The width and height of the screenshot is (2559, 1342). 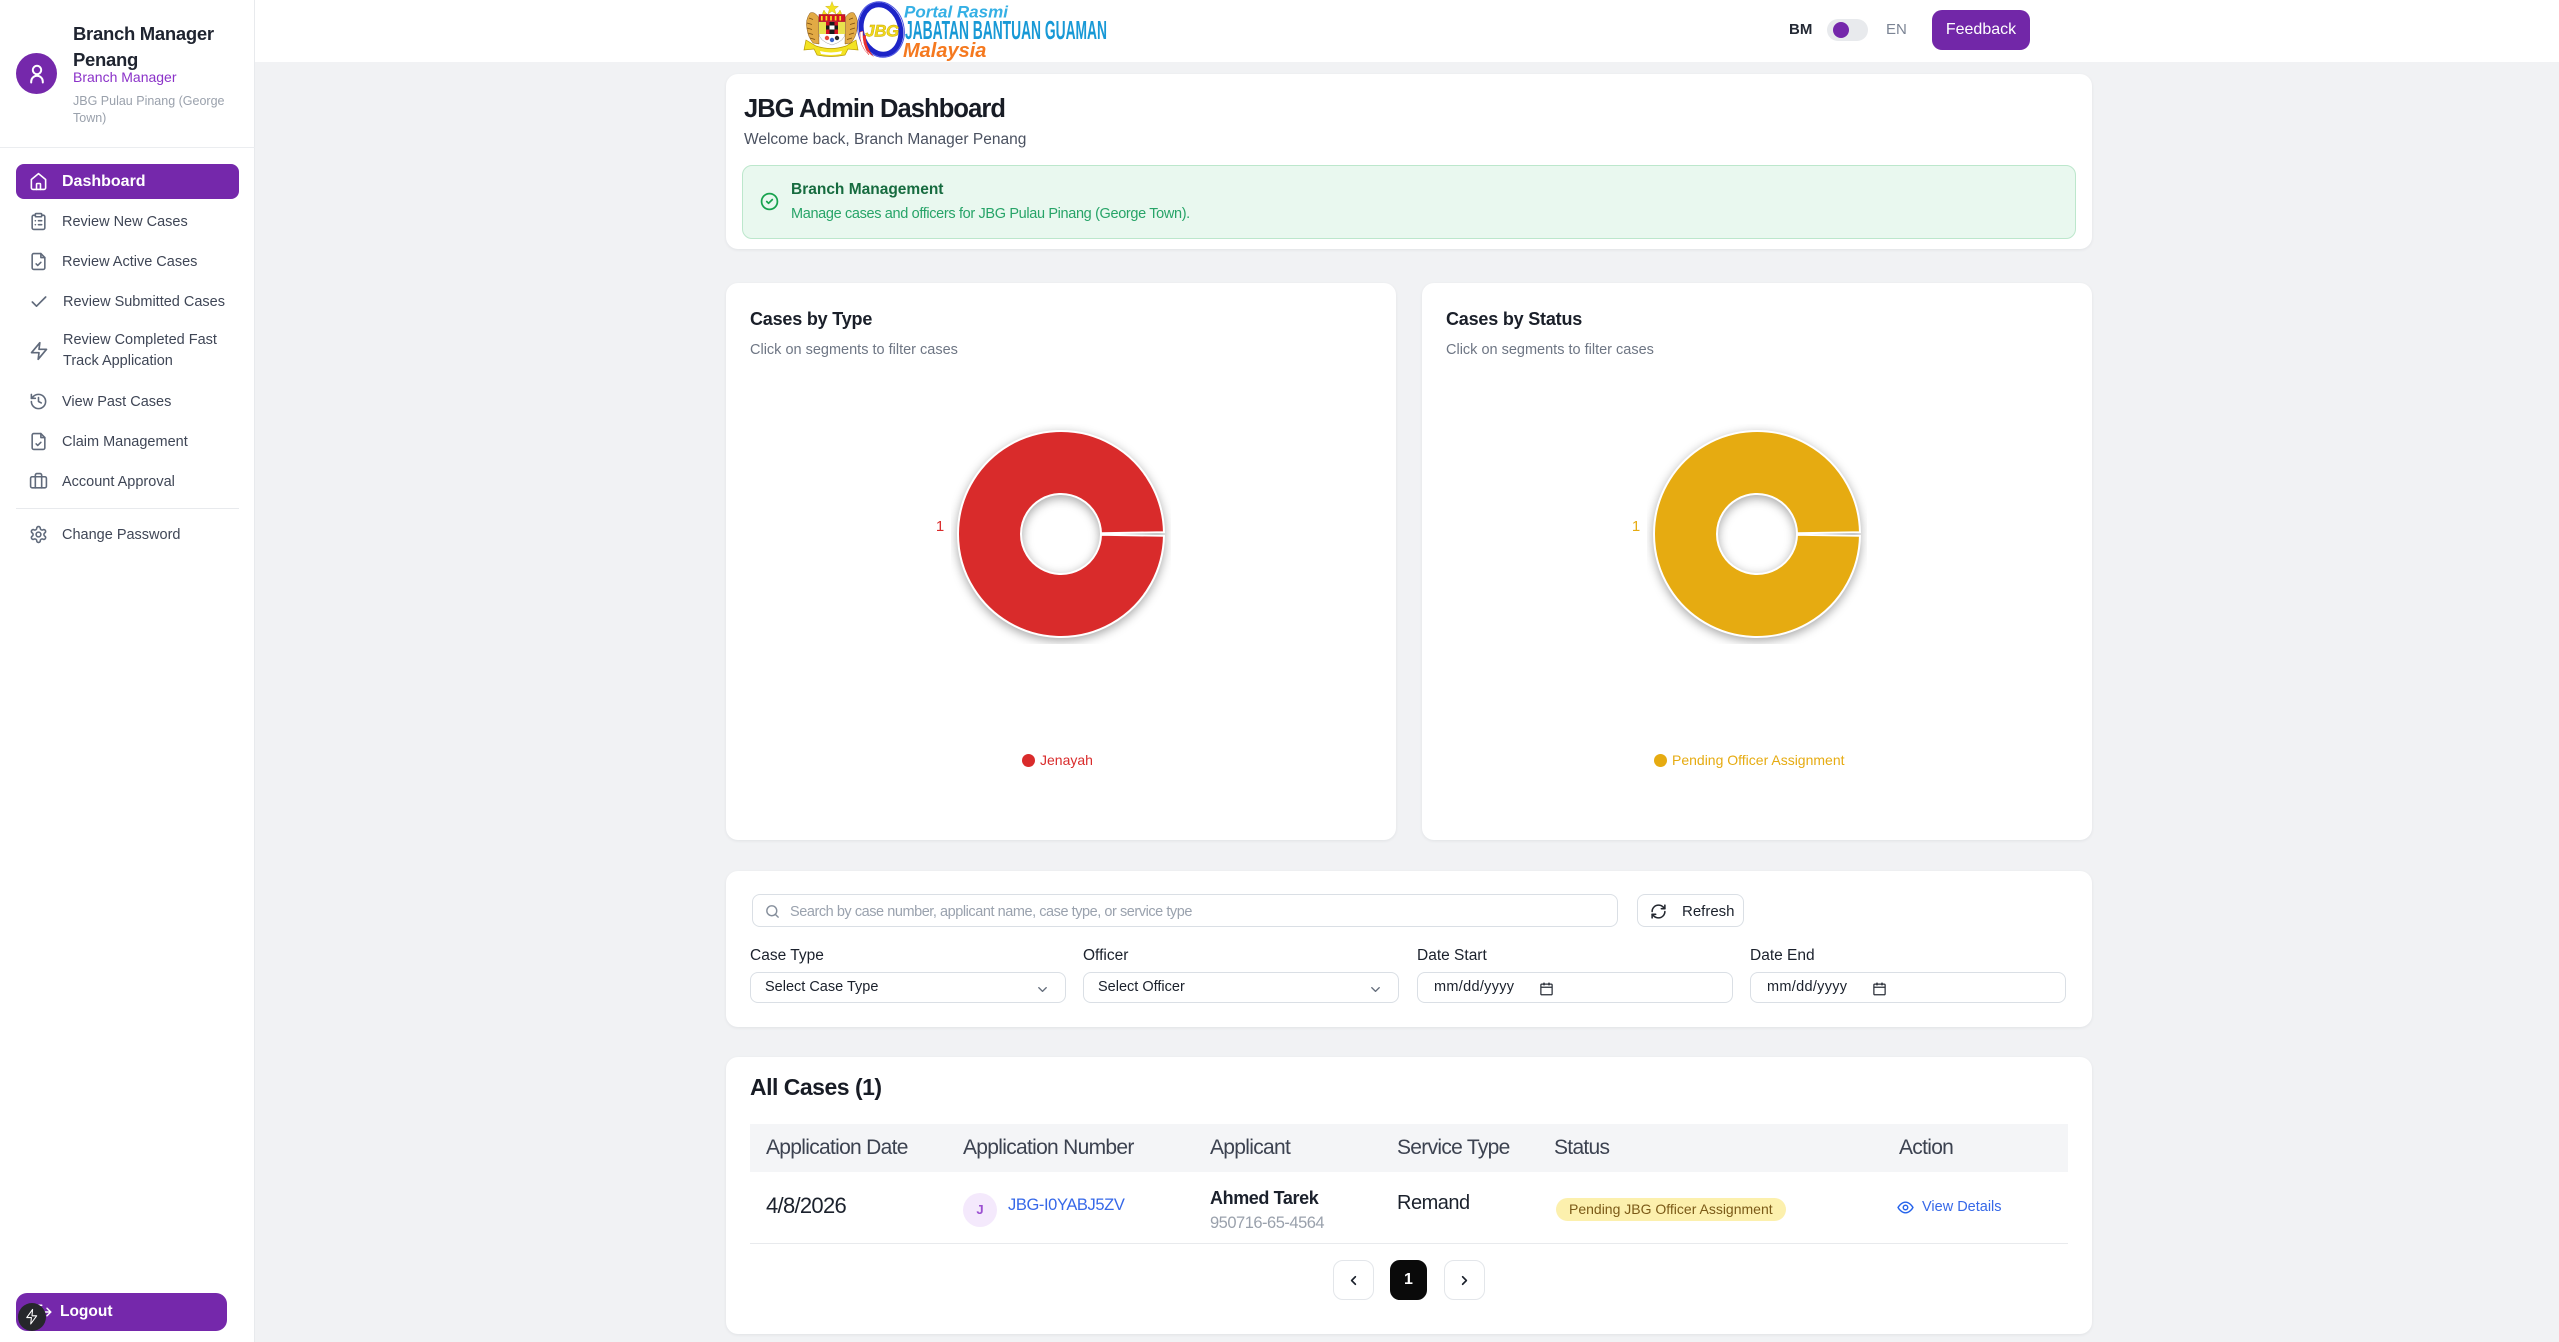 I want to click on svg-text: Malaysia, so click(x=944, y=51).